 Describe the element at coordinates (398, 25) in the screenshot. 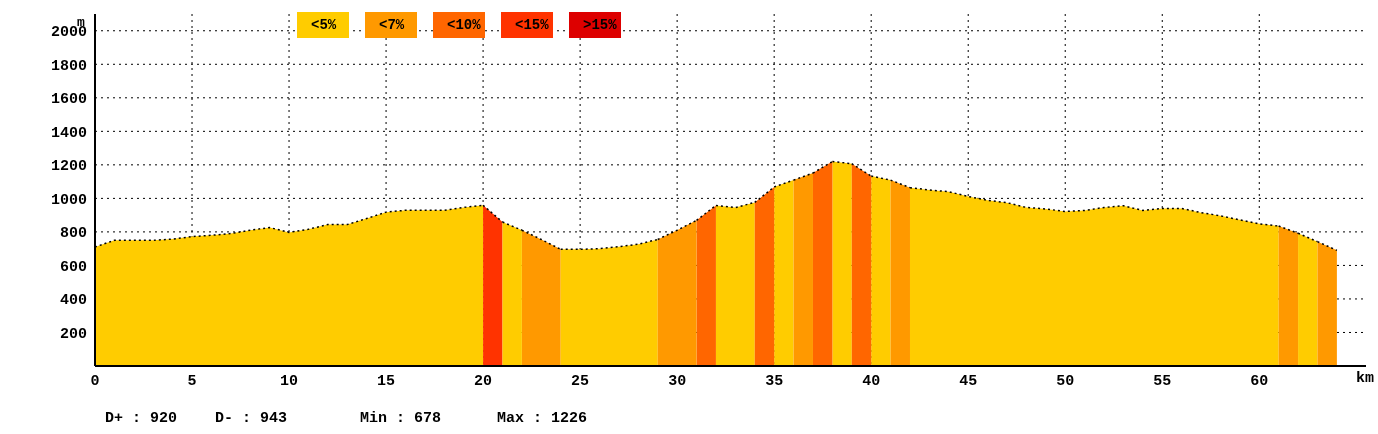

I see `legend-label: <7%` at that location.